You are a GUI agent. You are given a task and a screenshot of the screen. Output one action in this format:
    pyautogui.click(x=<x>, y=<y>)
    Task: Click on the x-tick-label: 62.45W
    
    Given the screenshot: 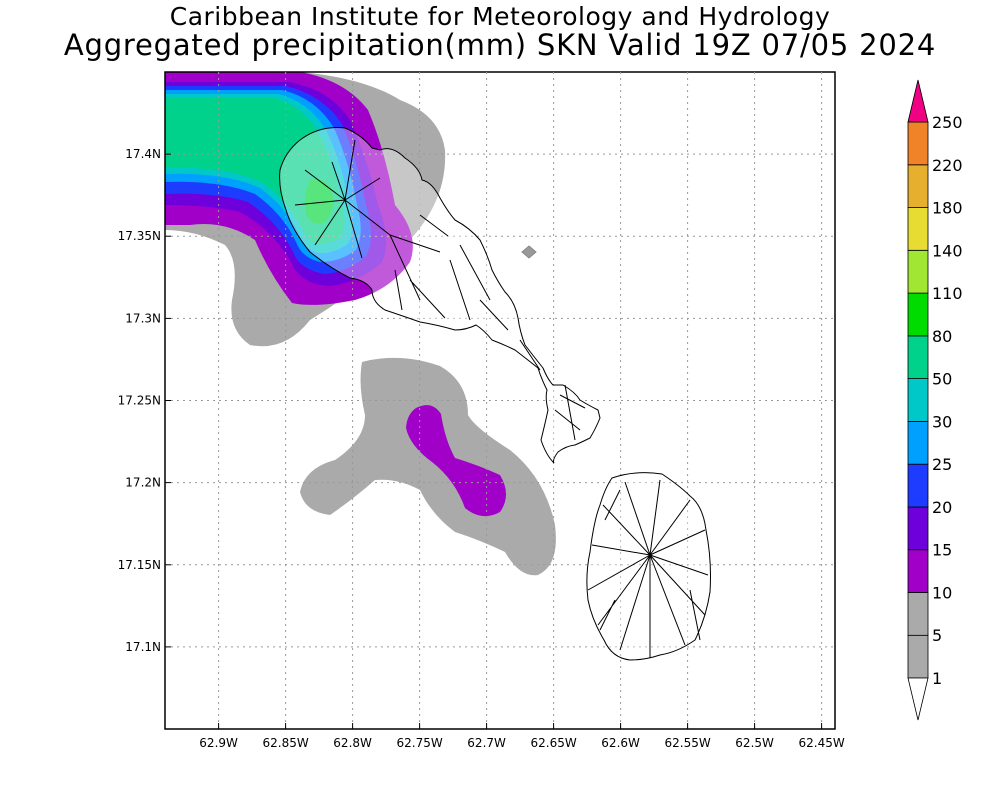 What is the action you would take?
    pyautogui.click(x=821, y=743)
    